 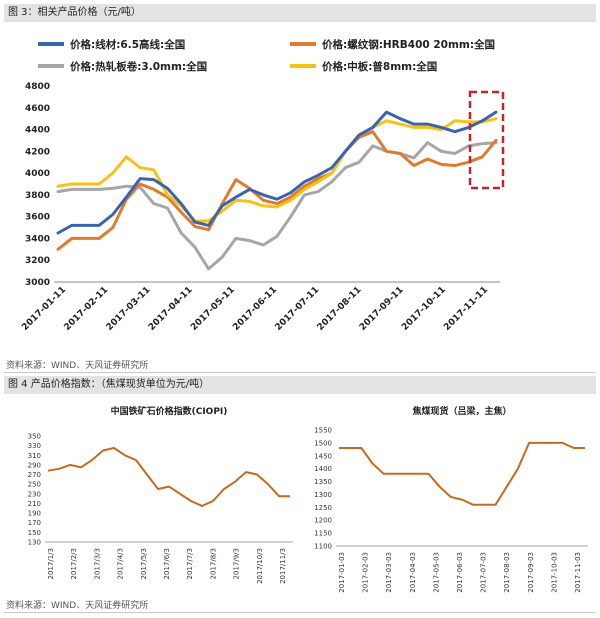 I want to click on y-tick-label: 3000, so click(x=37, y=283).